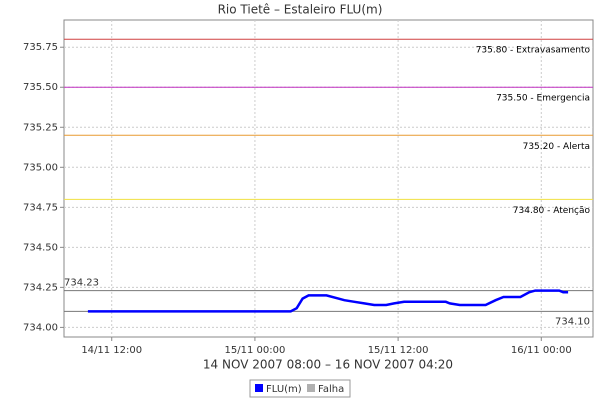  I want to click on x-axis-label: 14 NOV 2007 08:00 – 16 NOV 2007 04:20, so click(328, 365).